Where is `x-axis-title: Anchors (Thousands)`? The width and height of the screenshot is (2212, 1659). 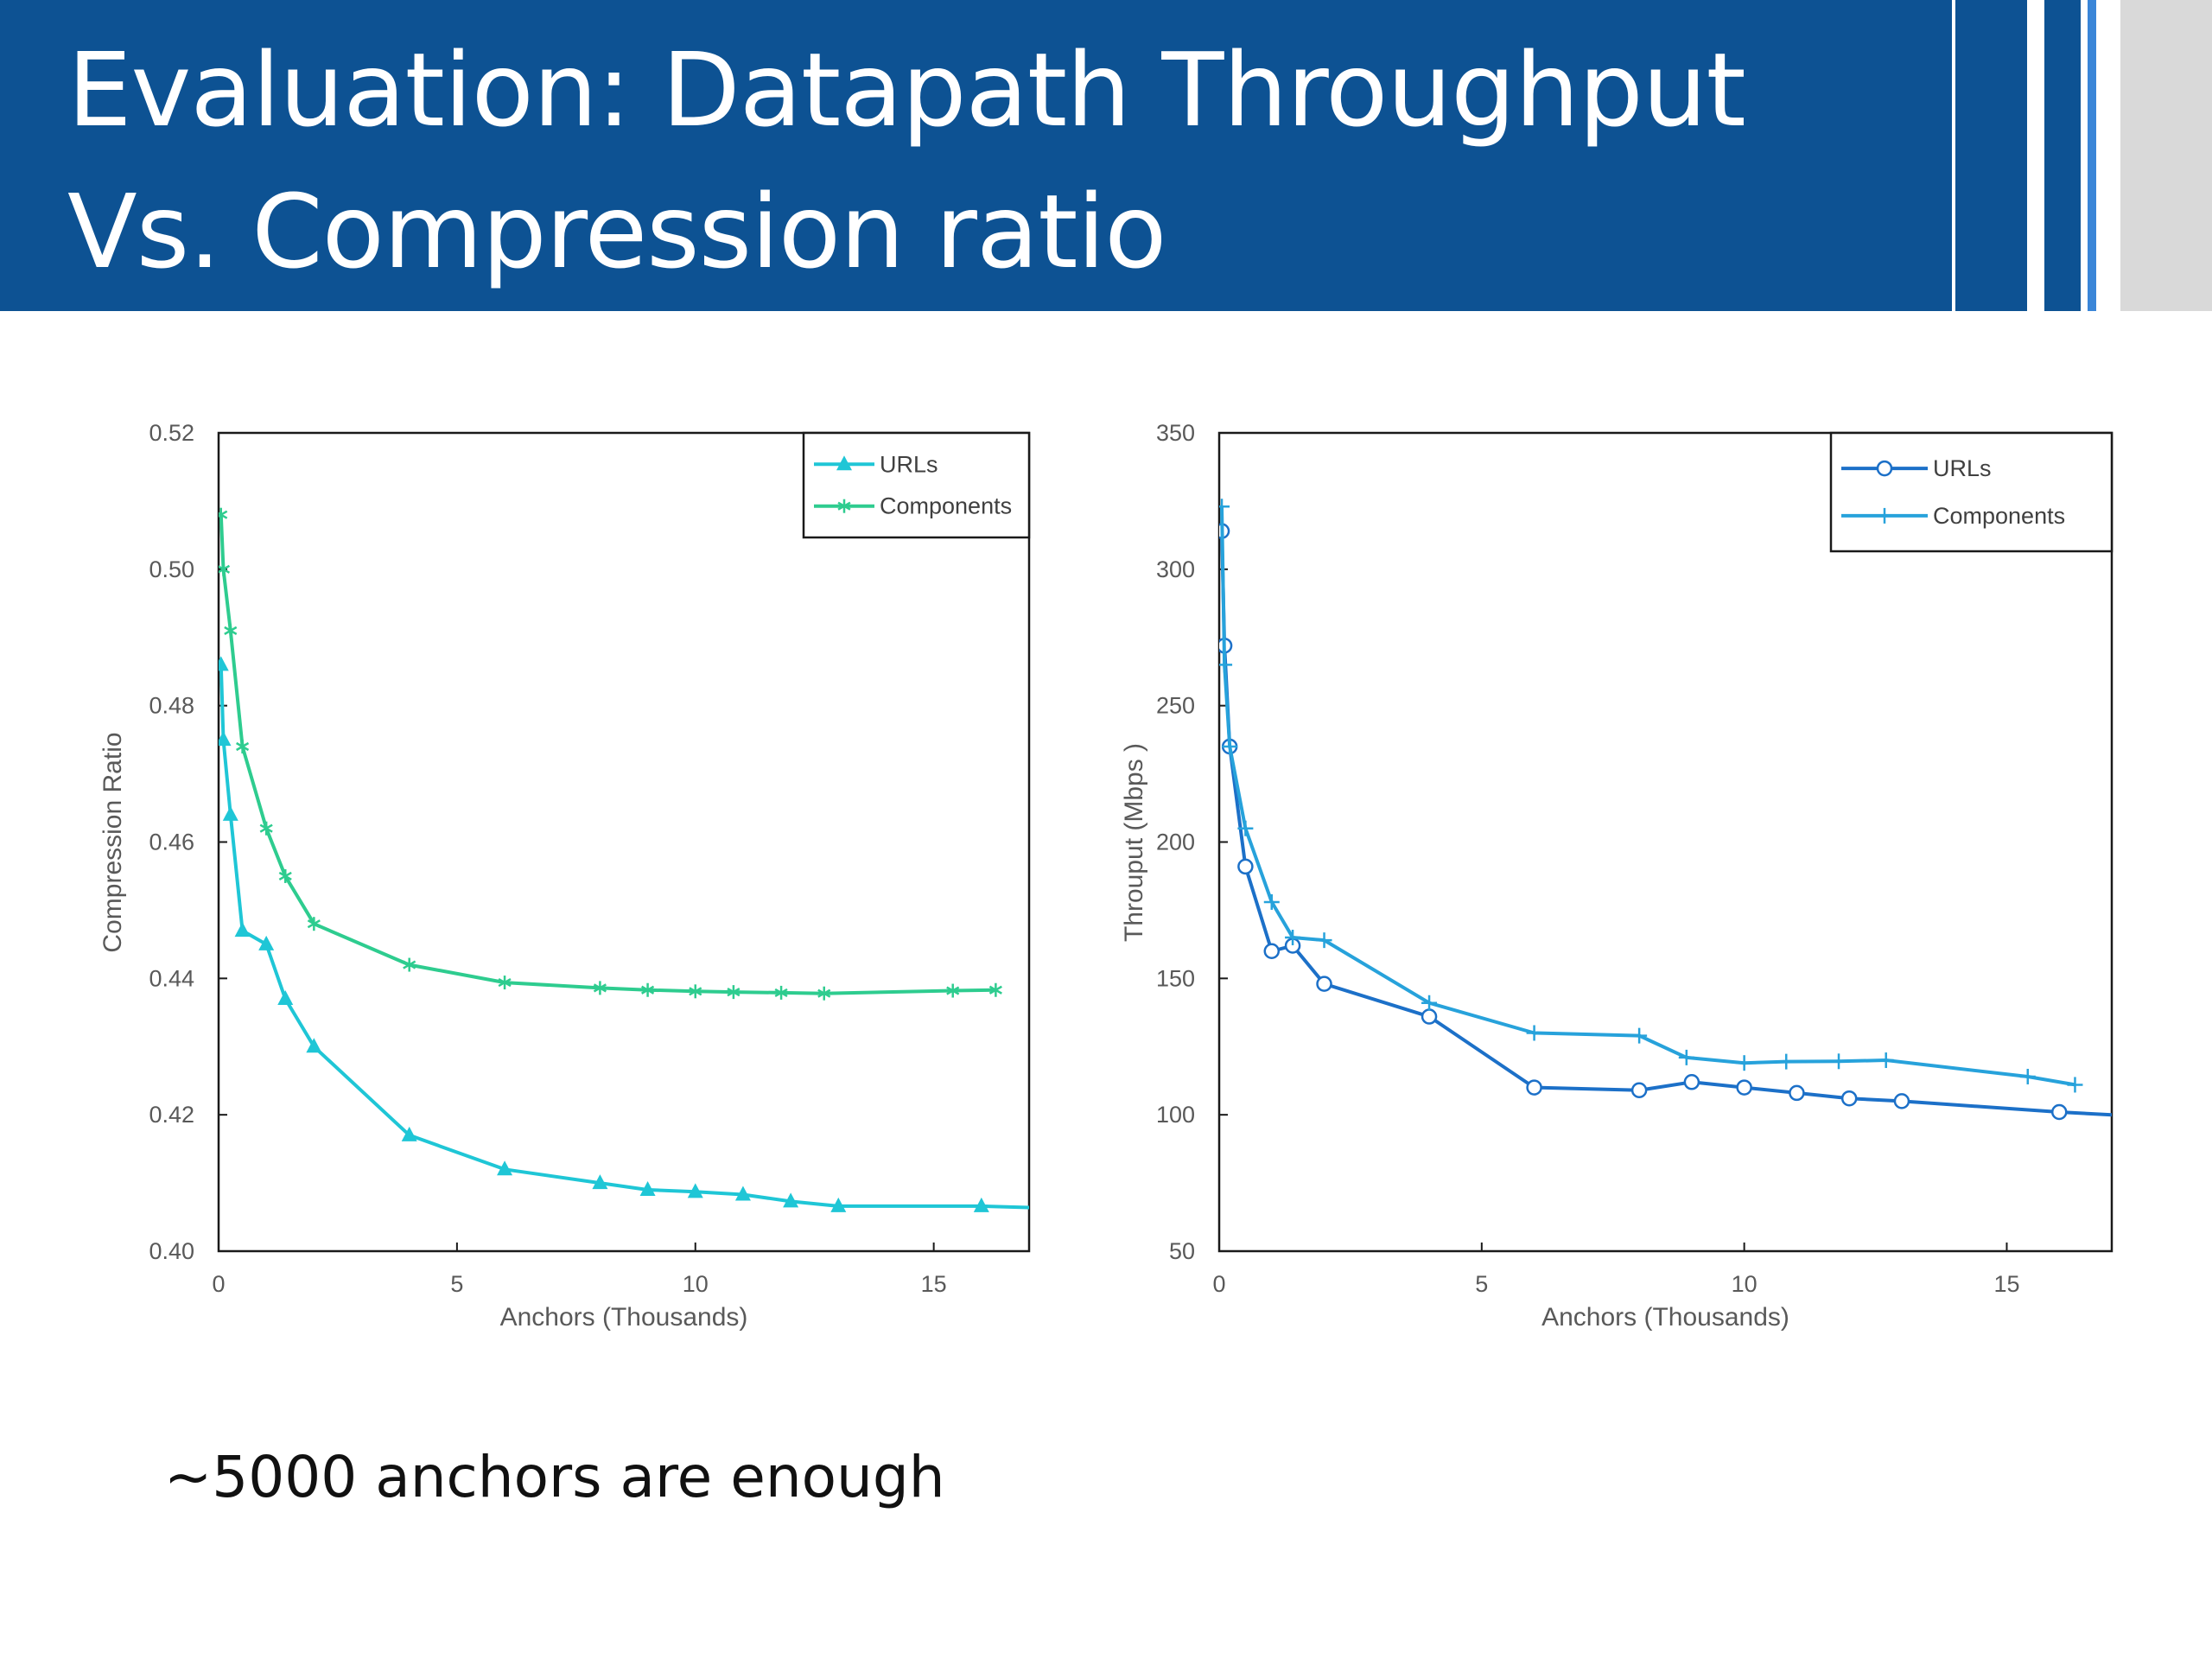
x-axis-title: Anchors (Thousands) is located at coordinates (1665, 1317).